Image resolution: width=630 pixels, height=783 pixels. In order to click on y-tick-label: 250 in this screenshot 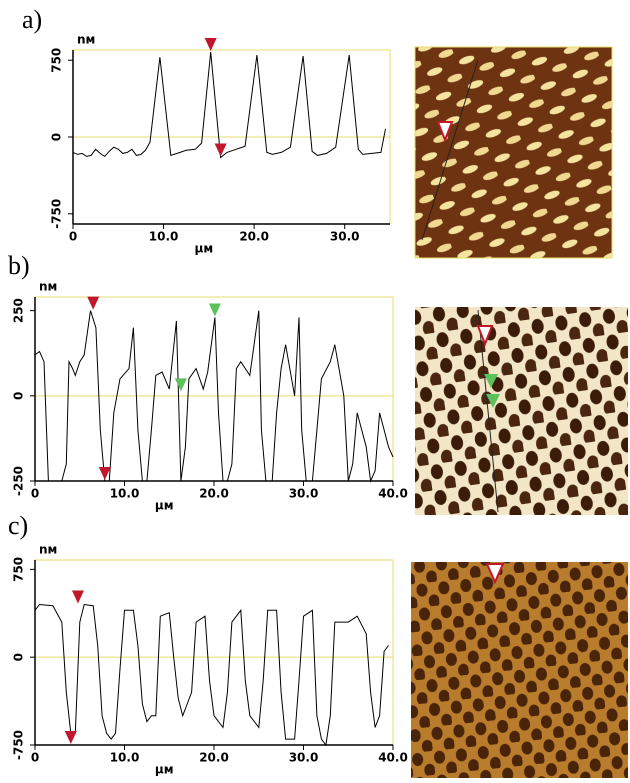, I will do `click(19, 310)`.